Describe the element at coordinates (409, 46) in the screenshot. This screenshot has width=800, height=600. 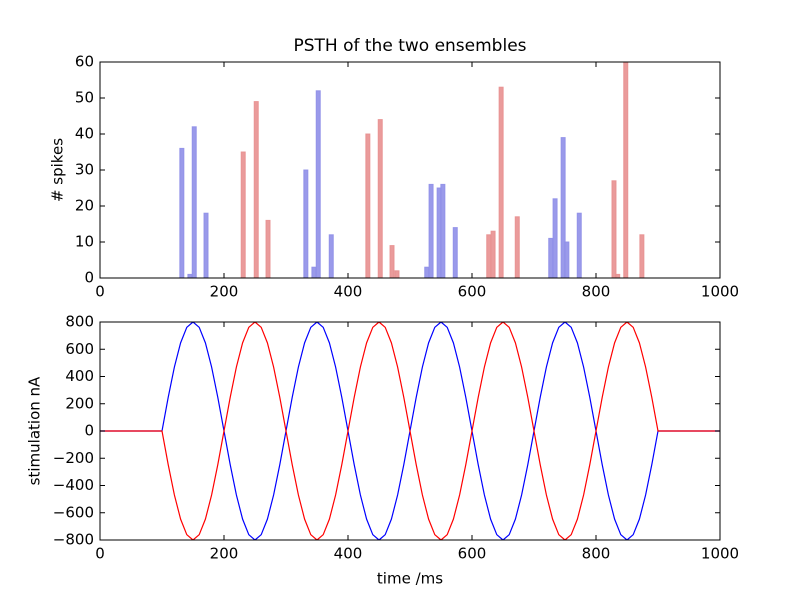
I see `chart-title: PSTH of the two ensembles` at that location.